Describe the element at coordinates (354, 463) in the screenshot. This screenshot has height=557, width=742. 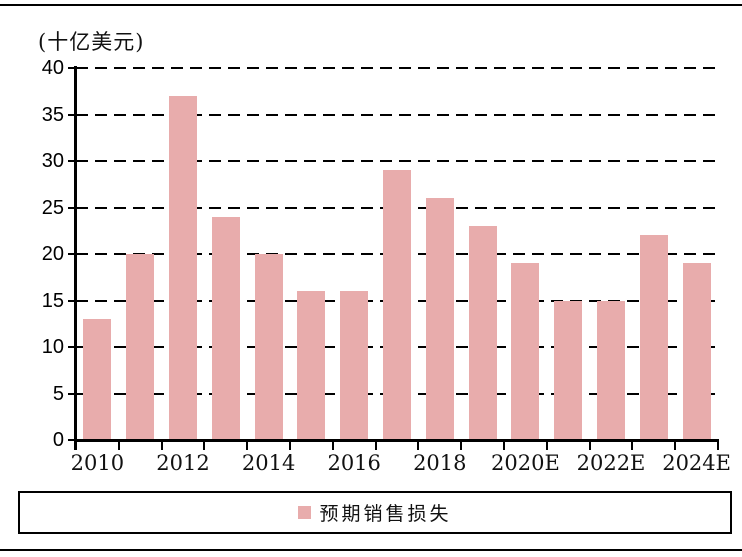
I see `x-axis-tick-label: 2016` at that location.